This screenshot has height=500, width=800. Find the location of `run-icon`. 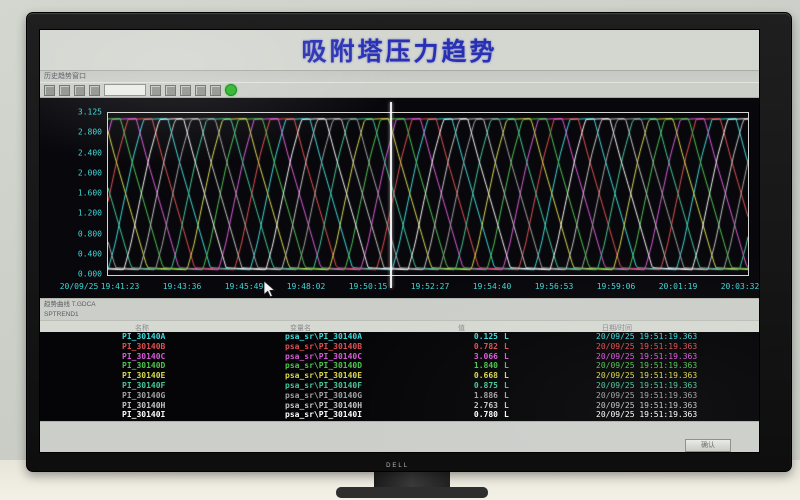

run-icon is located at coordinates (231, 90).